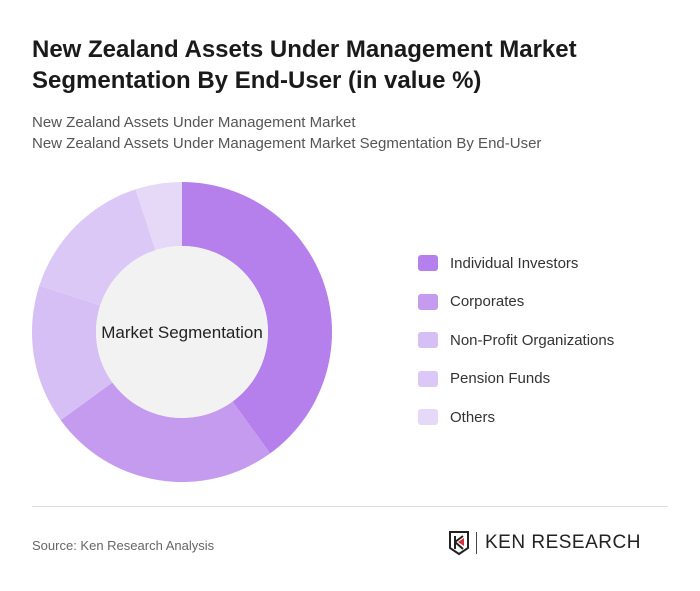 Image resolution: width=700 pixels, height=591 pixels. I want to click on donut-hole, so click(182, 332).